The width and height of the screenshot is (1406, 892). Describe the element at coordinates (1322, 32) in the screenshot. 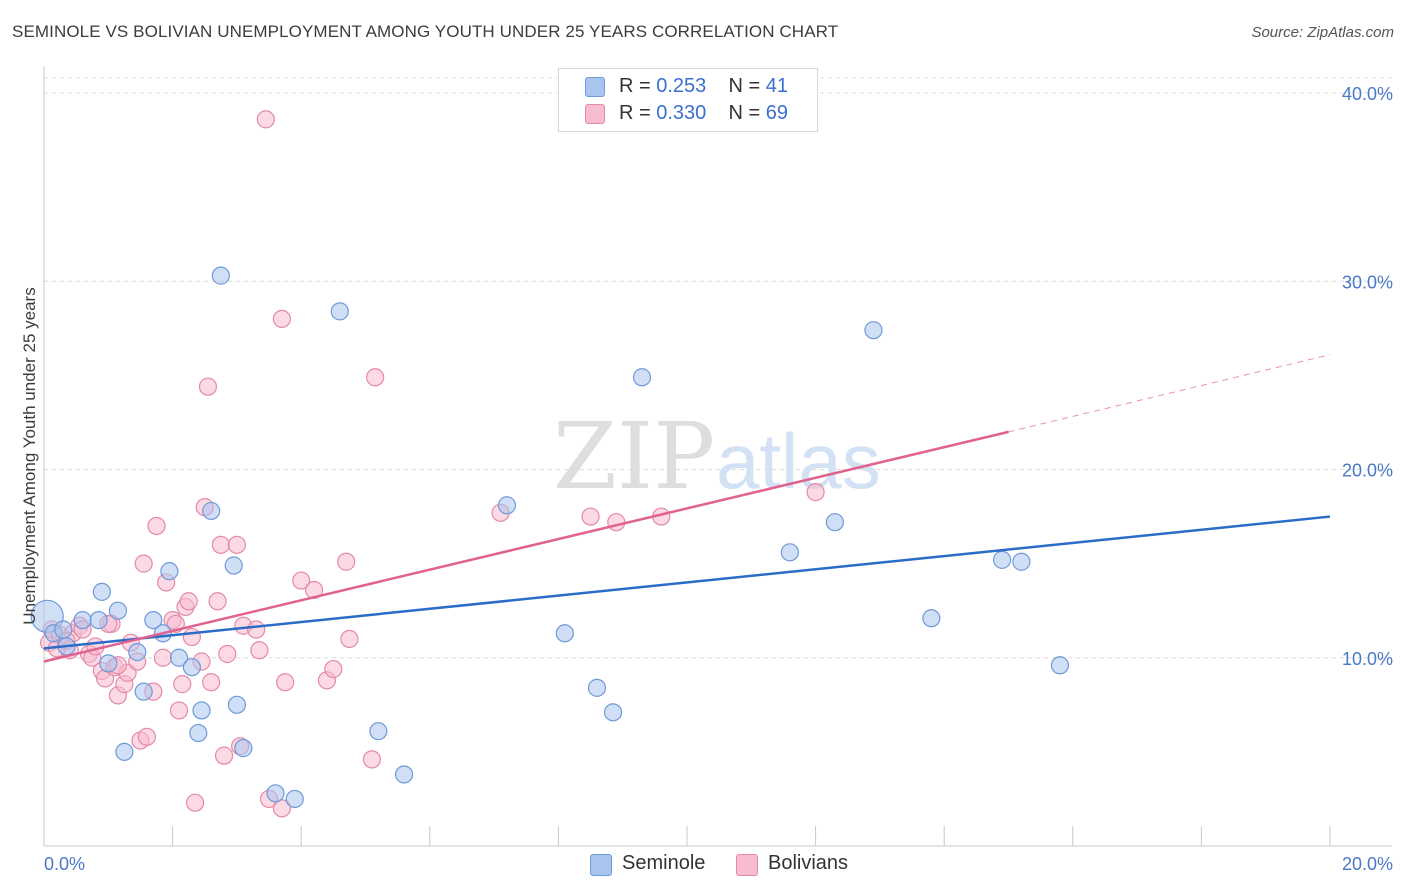

I see `source-credit: Source: ZipAtlas.com` at that location.